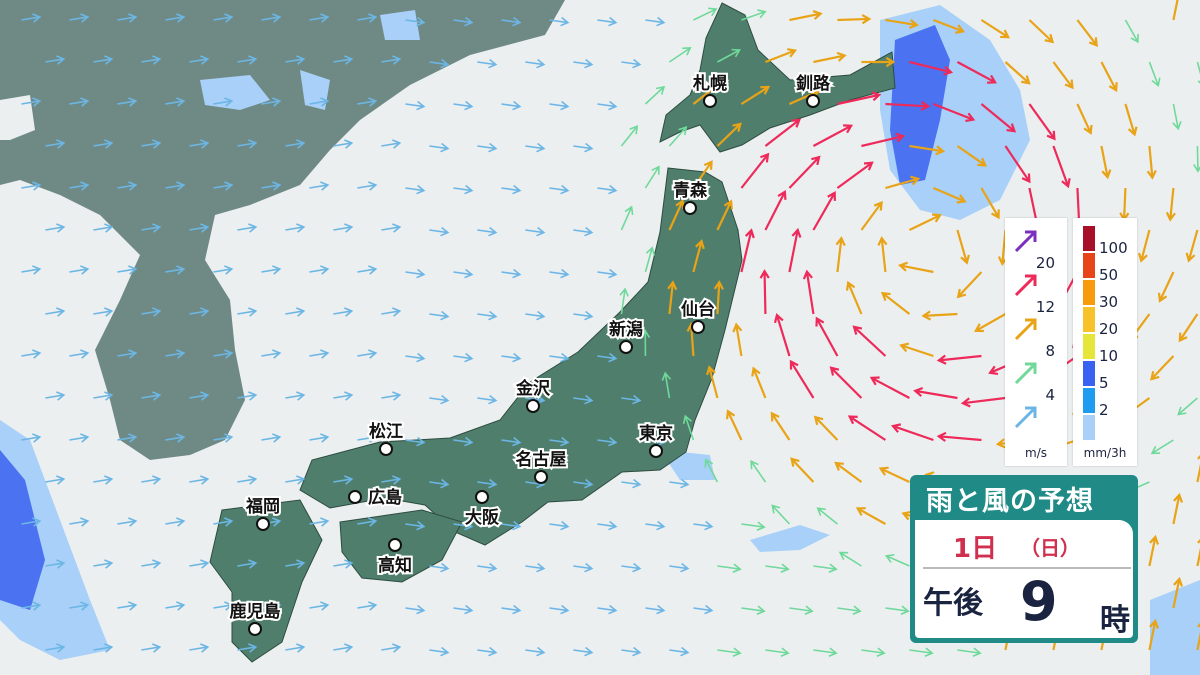  What do you see at coordinates (482, 517) in the screenshot?
I see `city-label: 大阪` at bounding box center [482, 517].